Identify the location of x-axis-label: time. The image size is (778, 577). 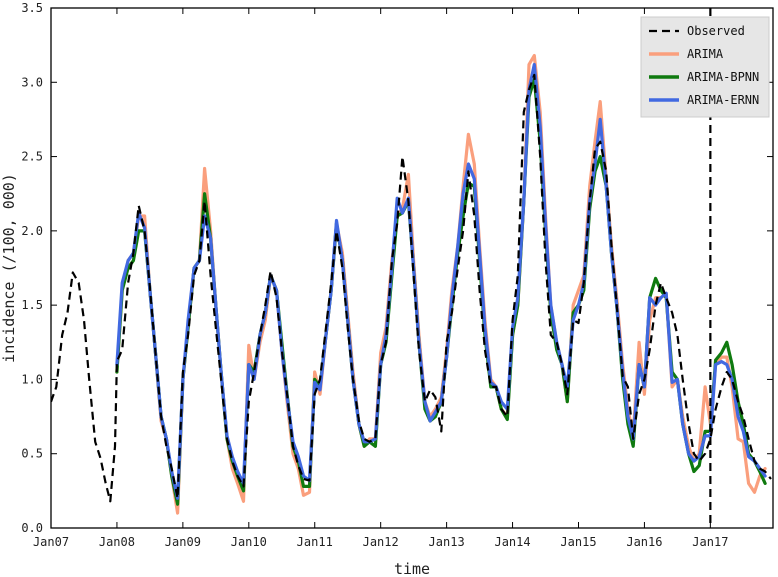
(412, 568).